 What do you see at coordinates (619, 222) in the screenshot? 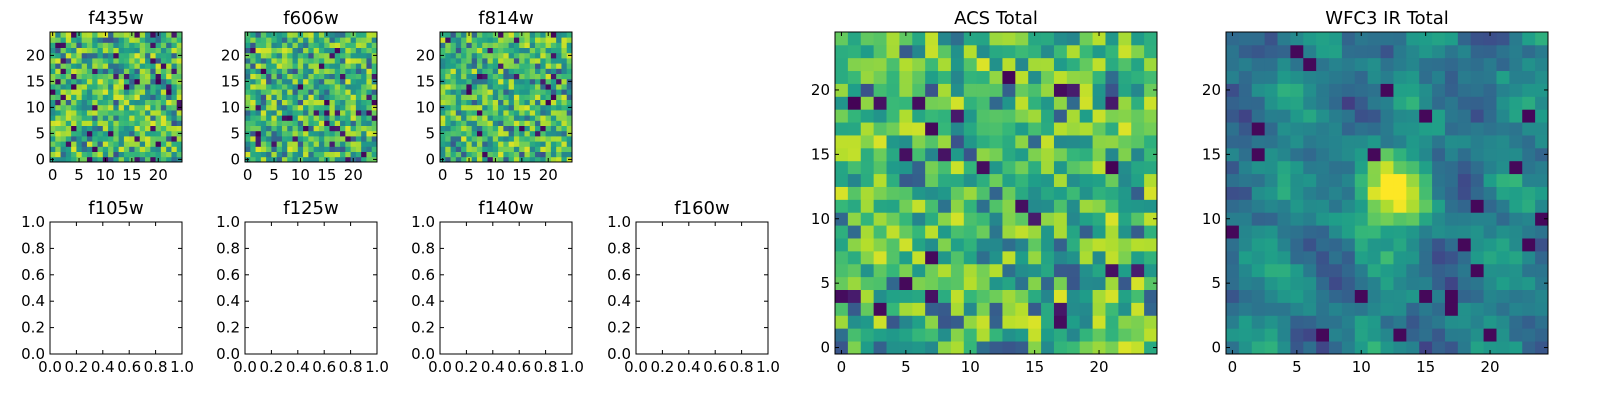
I see `y-tick-label: 1.0` at bounding box center [619, 222].